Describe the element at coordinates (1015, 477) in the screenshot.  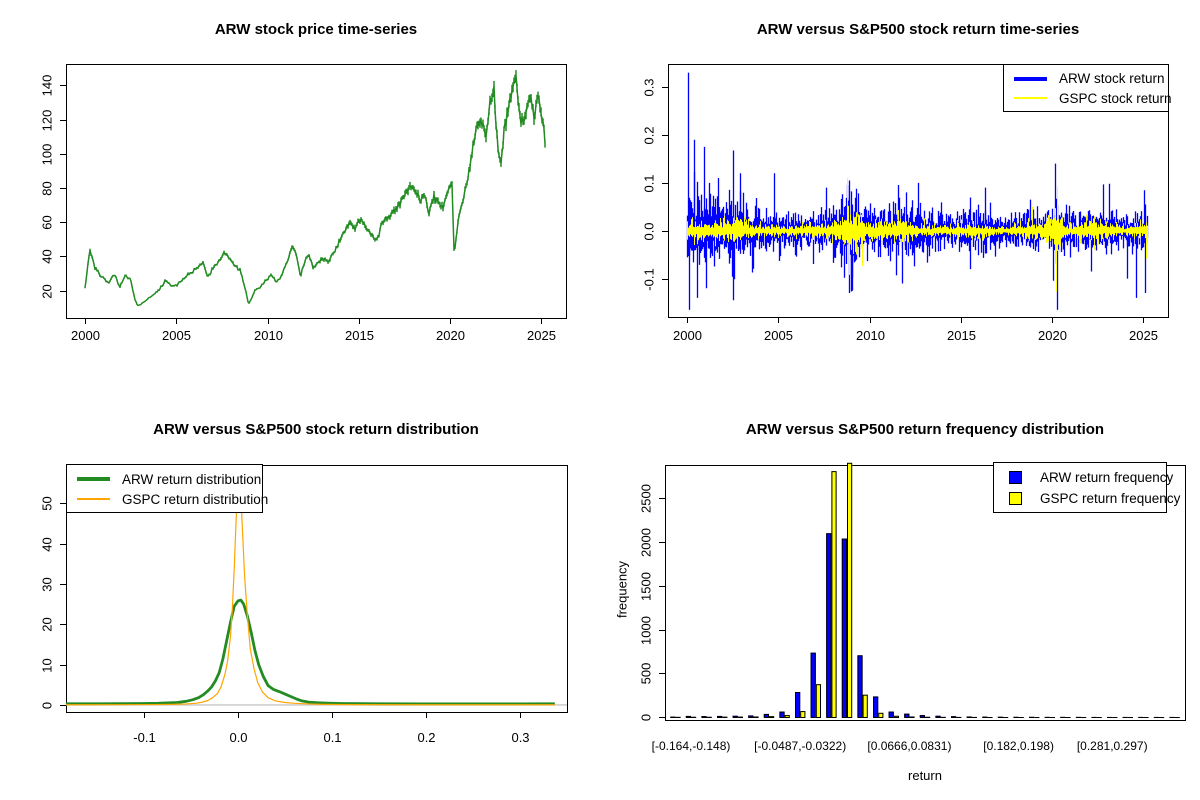
I see `arw-frequency-square-swatch` at that location.